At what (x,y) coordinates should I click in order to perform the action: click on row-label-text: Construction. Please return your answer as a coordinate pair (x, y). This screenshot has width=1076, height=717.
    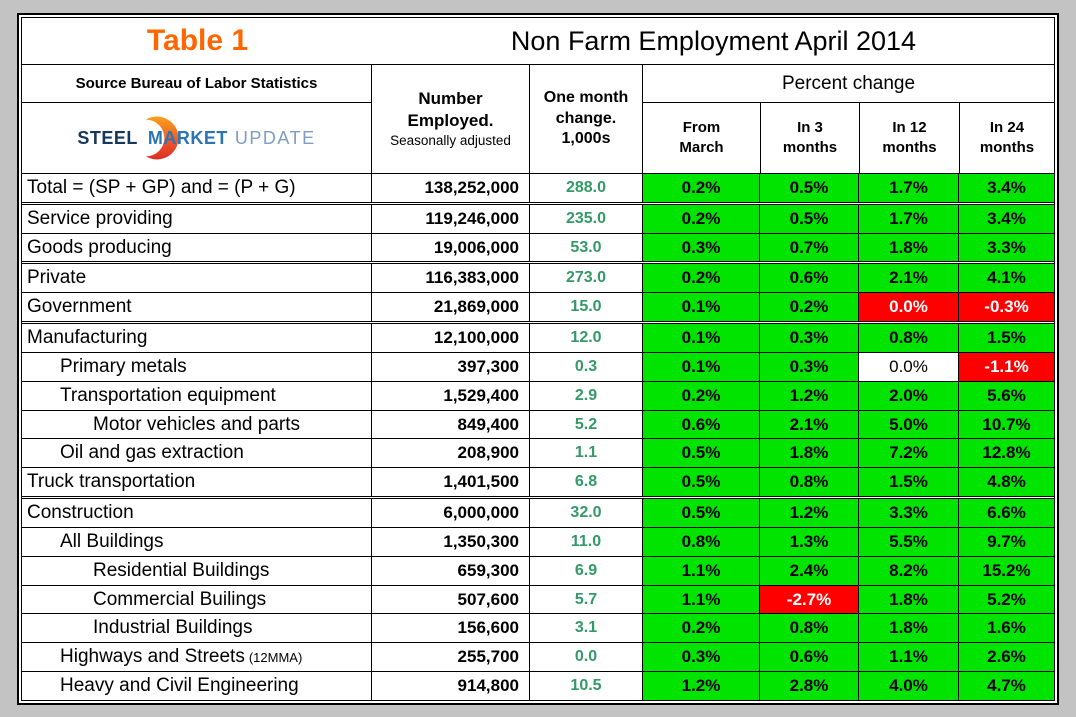
    Looking at the image, I should click on (80, 513).